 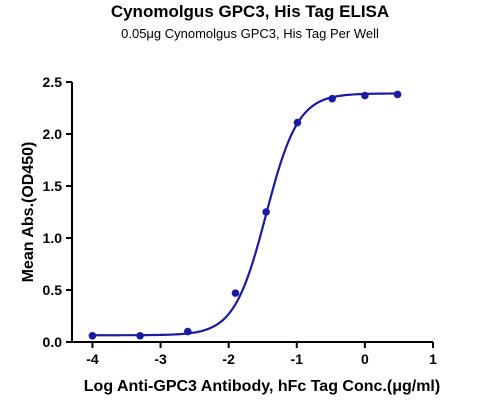 I want to click on y-tick-label: 2.5, so click(x=53, y=82).